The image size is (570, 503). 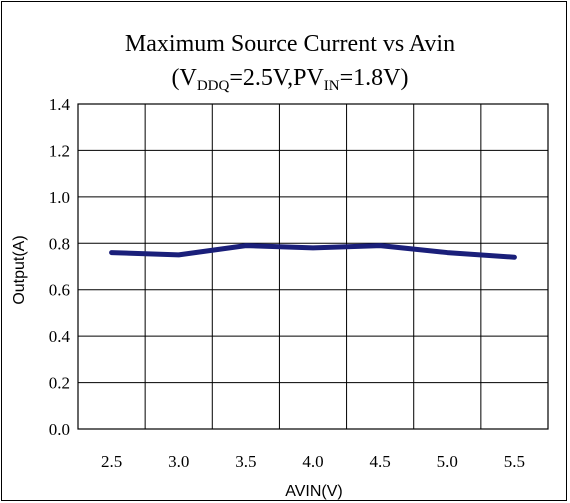 I want to click on series-layer, so click(x=313, y=251).